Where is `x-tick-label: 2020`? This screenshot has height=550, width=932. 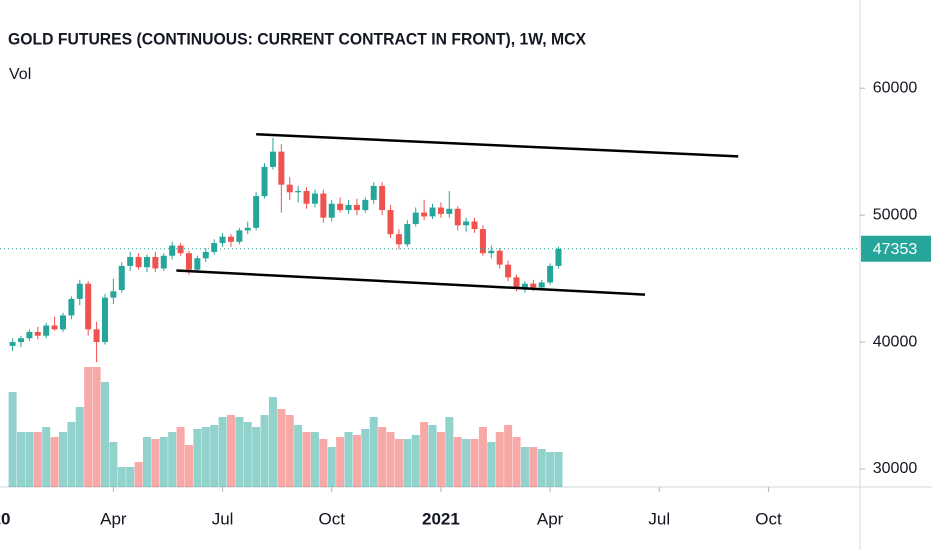
x-tick-label: 2020 is located at coordinates (5, 518).